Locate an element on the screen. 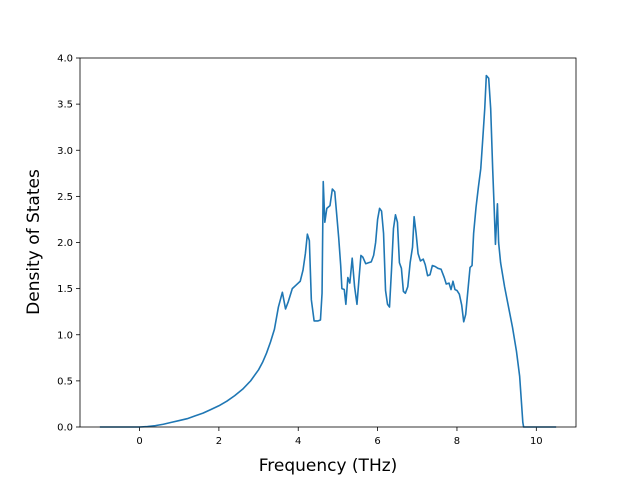 The width and height of the screenshot is (640, 480). y-axis-label: Density of States is located at coordinates (34, 242).